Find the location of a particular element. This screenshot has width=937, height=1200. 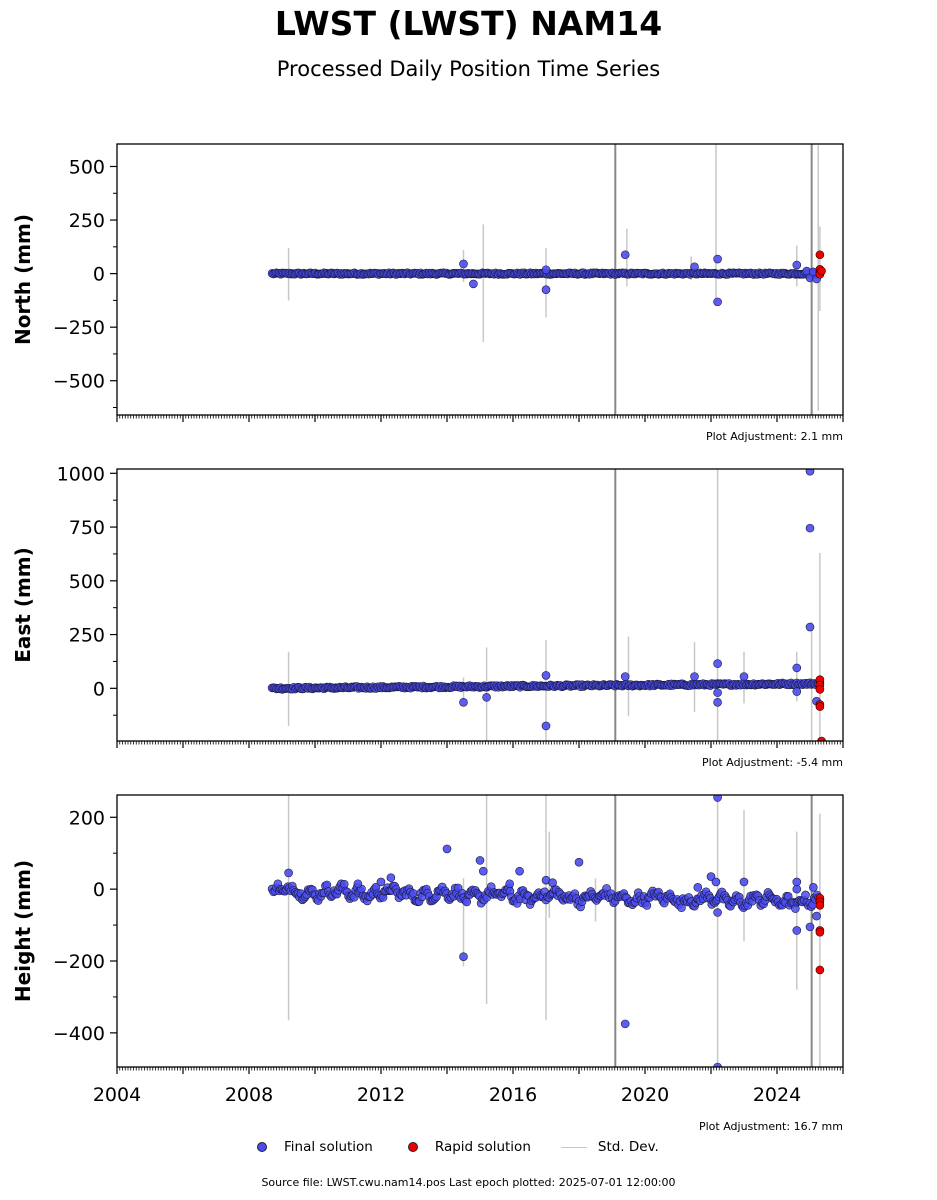

x-tick-label: 2004 is located at coordinates (117, 1095).